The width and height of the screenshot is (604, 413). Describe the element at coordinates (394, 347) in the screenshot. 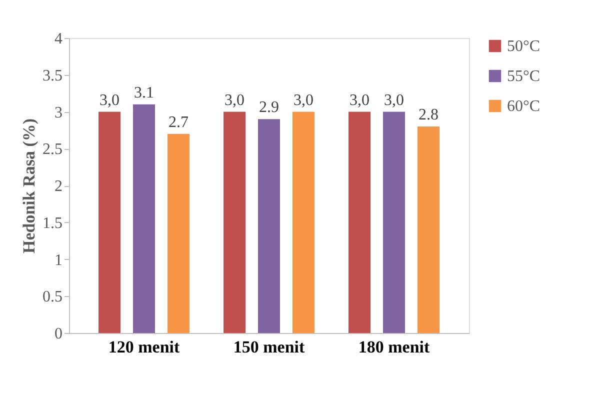

I see `x-tick-label: 180 menit` at that location.